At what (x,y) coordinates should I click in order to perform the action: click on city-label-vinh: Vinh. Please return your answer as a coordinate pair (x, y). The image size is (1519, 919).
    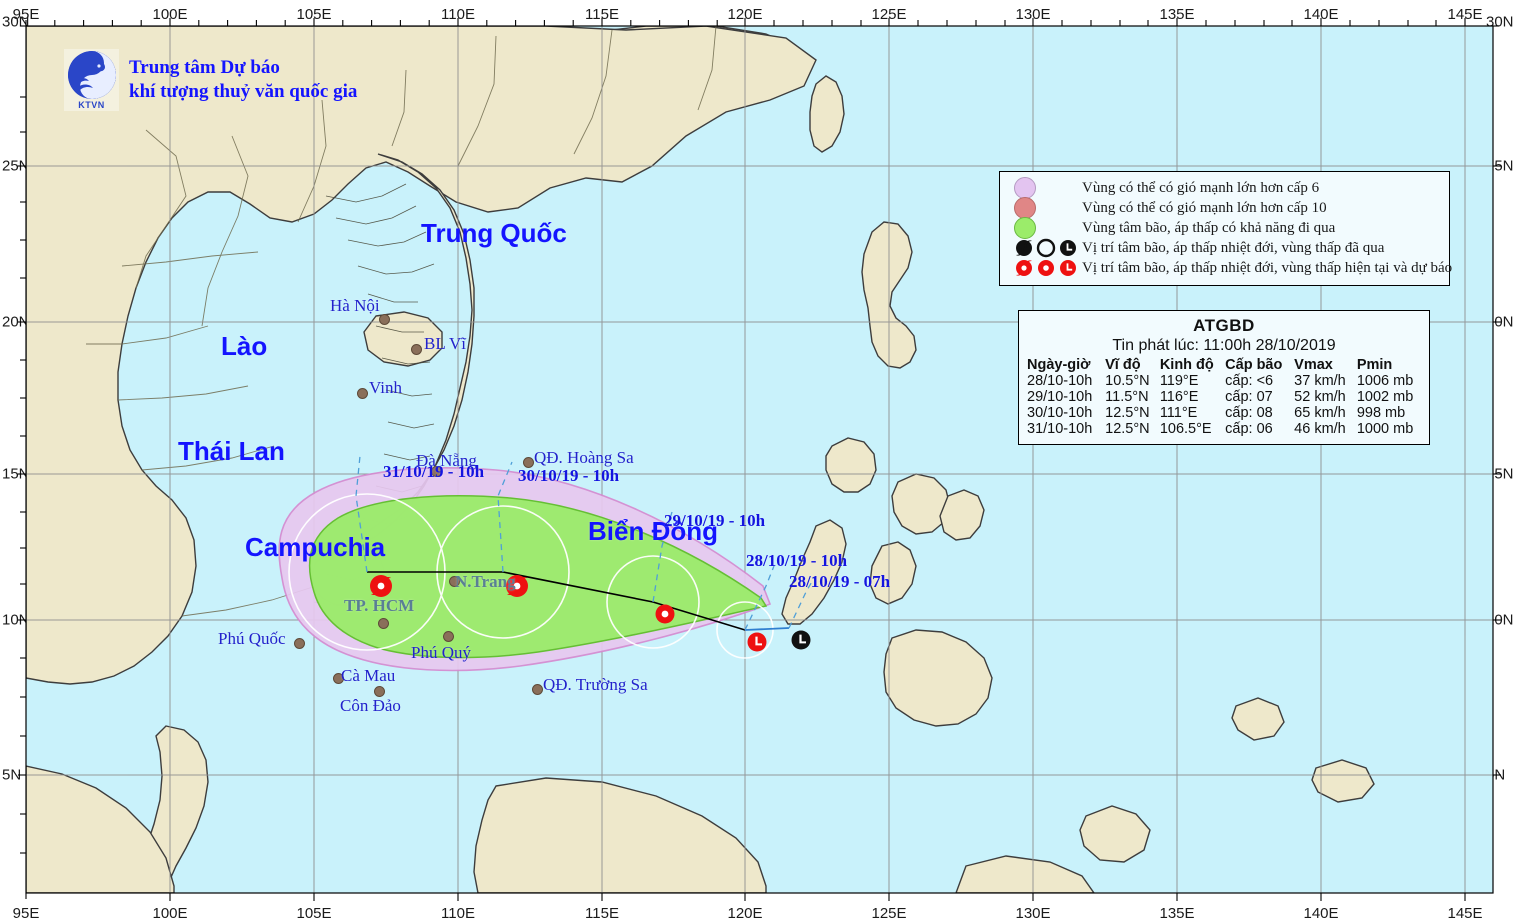
    Looking at the image, I should click on (385, 387).